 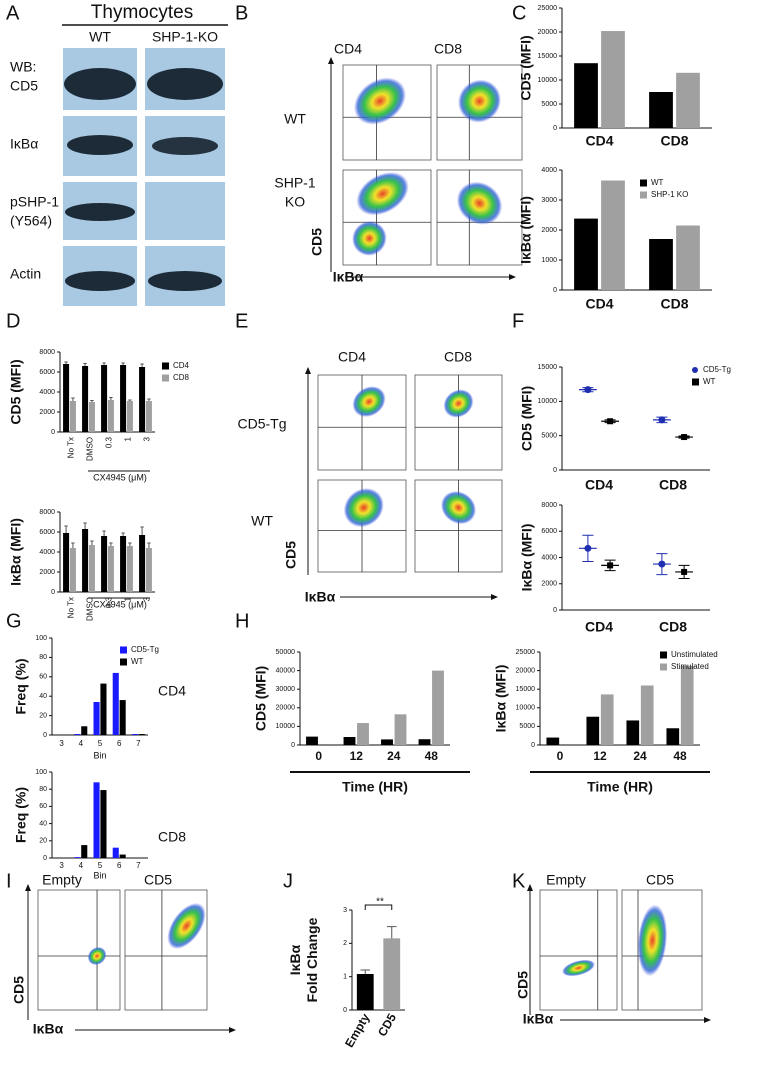 I want to click on flow-row: KO, so click(x=295, y=202).